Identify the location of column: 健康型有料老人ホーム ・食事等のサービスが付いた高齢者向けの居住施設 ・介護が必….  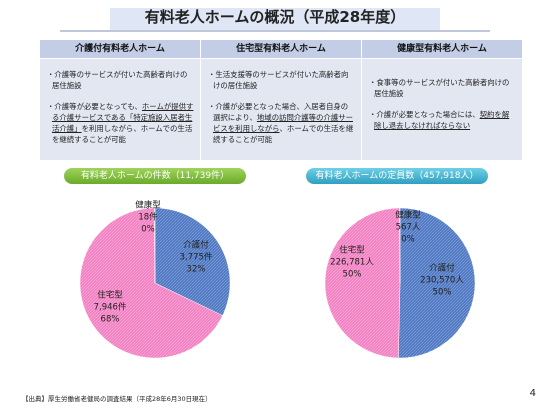
(442, 100).